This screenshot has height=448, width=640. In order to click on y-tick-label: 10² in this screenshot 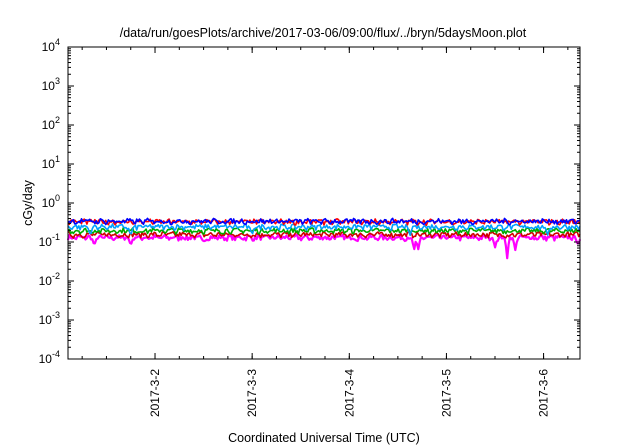, I will do `click(51, 123)`.